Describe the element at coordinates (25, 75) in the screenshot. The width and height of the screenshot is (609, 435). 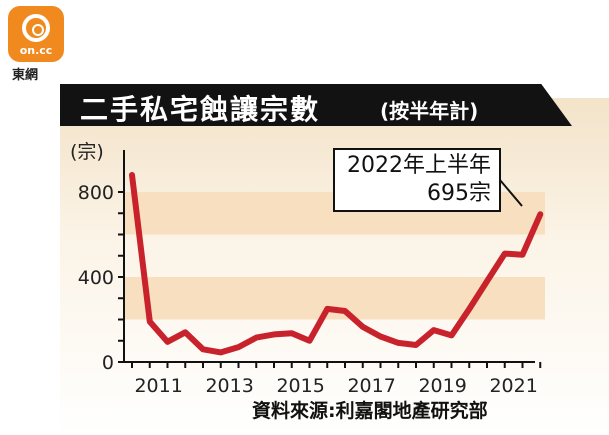
I see `brand-name: 東網` at that location.